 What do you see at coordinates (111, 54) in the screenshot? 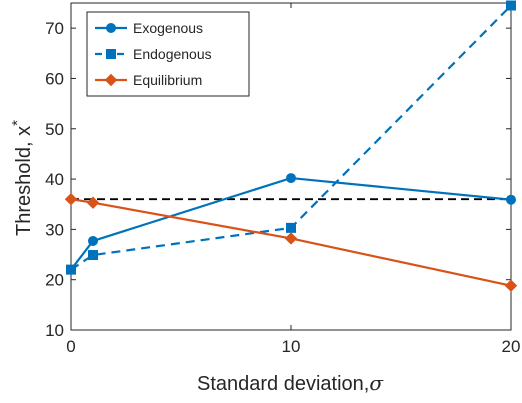
I see `legend-marker-endogenous` at bounding box center [111, 54].